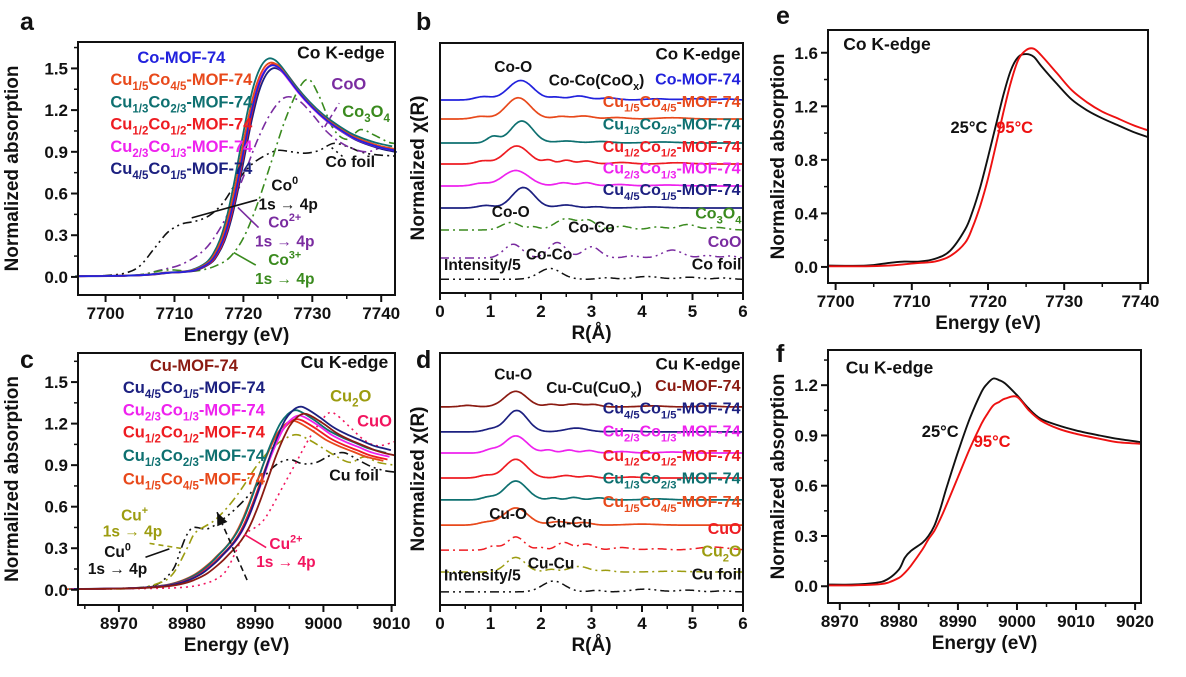 Image resolution: width=1186 pixels, height=677 pixels. Describe the element at coordinates (940, 432) in the screenshot. I see `annotation: 25°C` at that location.